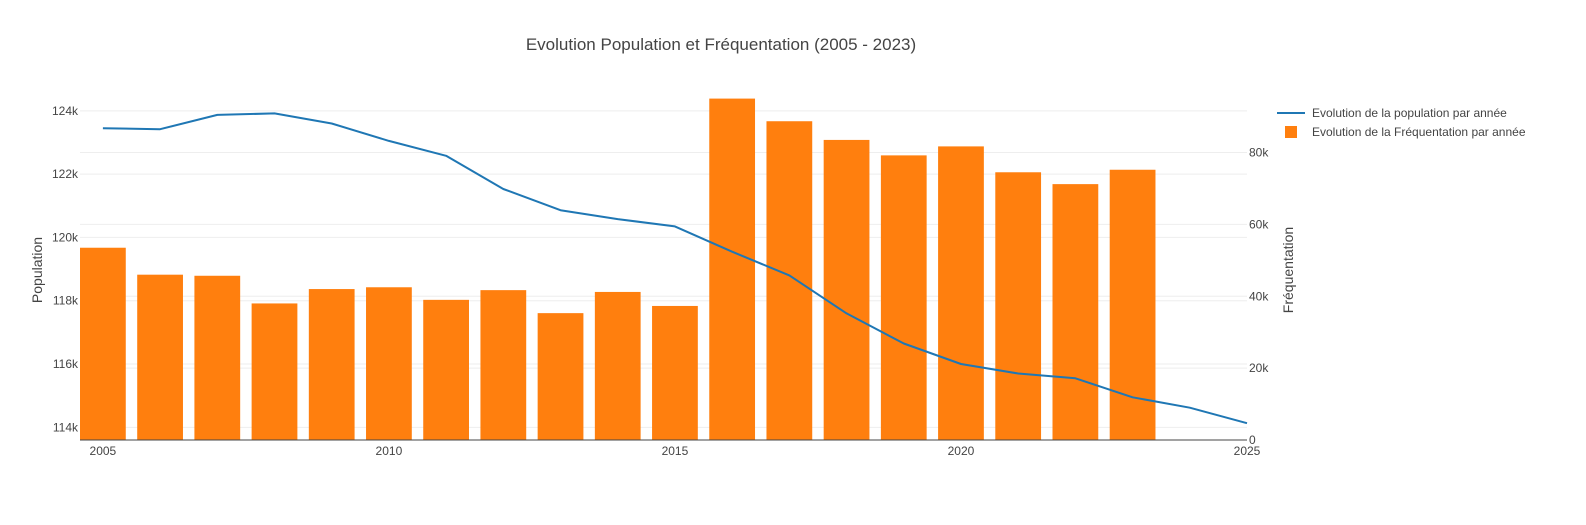  Describe the element at coordinates (1288, 270) in the screenshot. I see `y-right-axis-title: Fréquentation` at that location.